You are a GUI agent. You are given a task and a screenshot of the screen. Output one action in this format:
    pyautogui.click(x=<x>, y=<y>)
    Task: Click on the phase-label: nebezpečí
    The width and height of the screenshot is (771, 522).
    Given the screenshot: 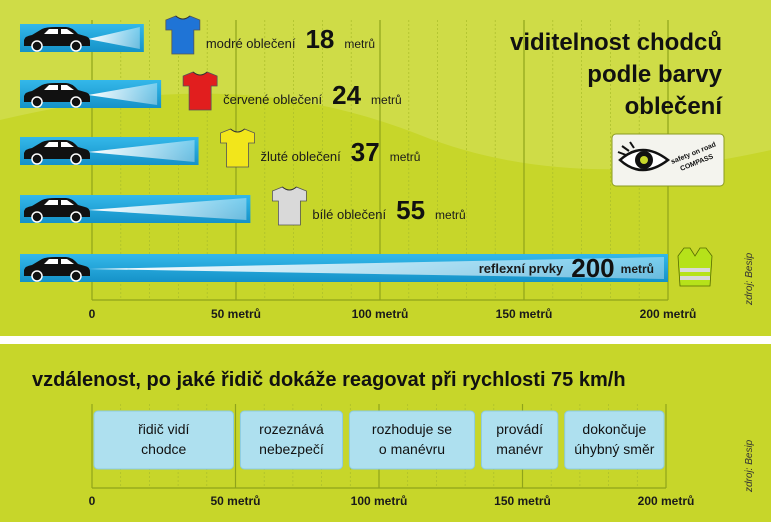 What is the action you would take?
    pyautogui.click(x=291, y=449)
    